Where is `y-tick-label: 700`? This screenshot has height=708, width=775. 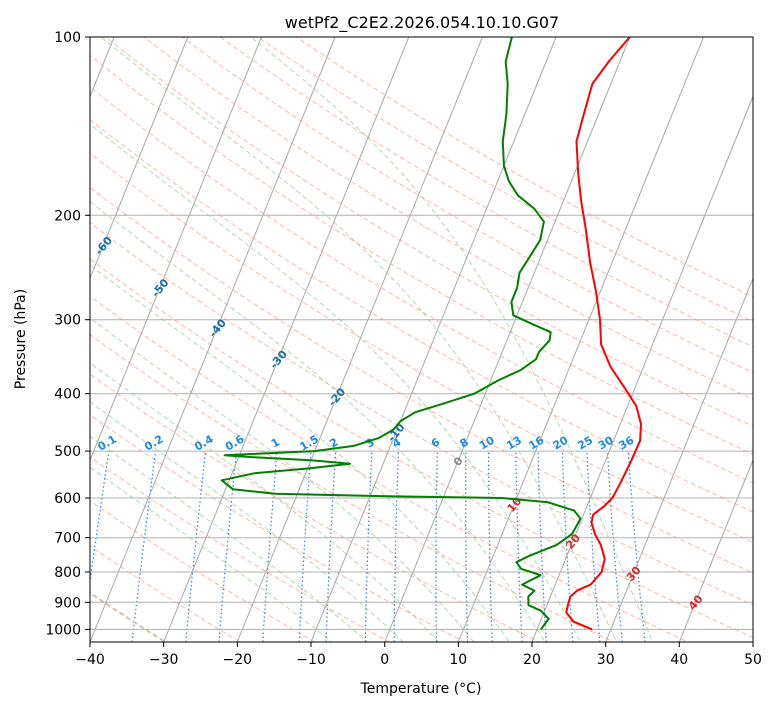
y-tick-label: 700 is located at coordinates (67, 539).